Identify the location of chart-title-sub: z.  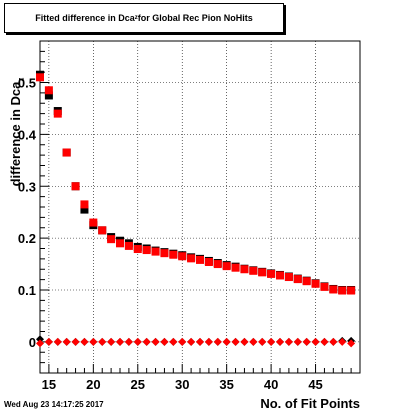
(136, 18).